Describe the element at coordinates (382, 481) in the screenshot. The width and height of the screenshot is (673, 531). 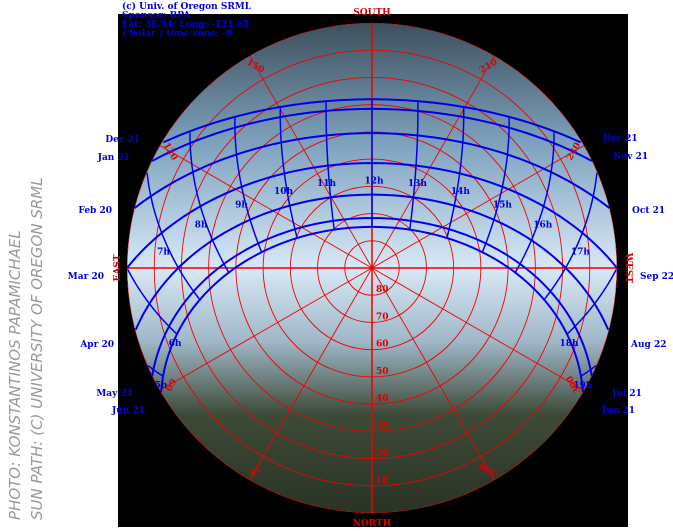
I see `altitude-label: 10` at that location.